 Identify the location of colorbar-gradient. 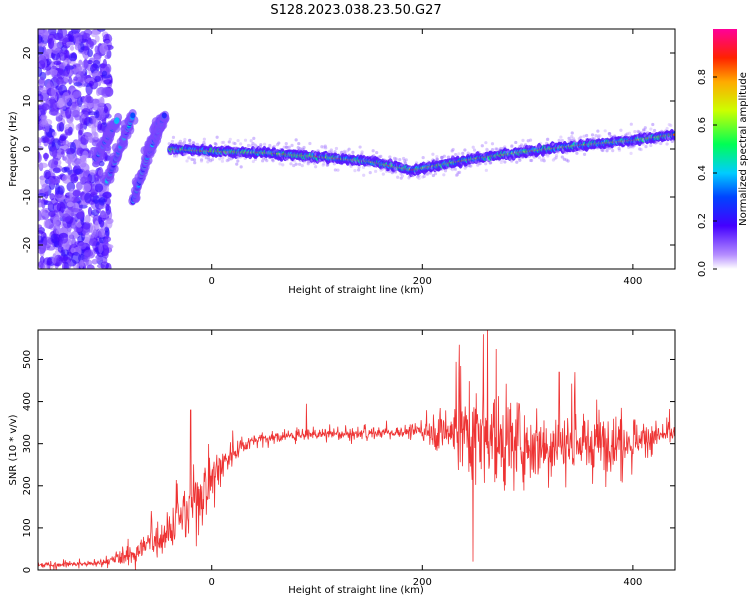
(725, 149).